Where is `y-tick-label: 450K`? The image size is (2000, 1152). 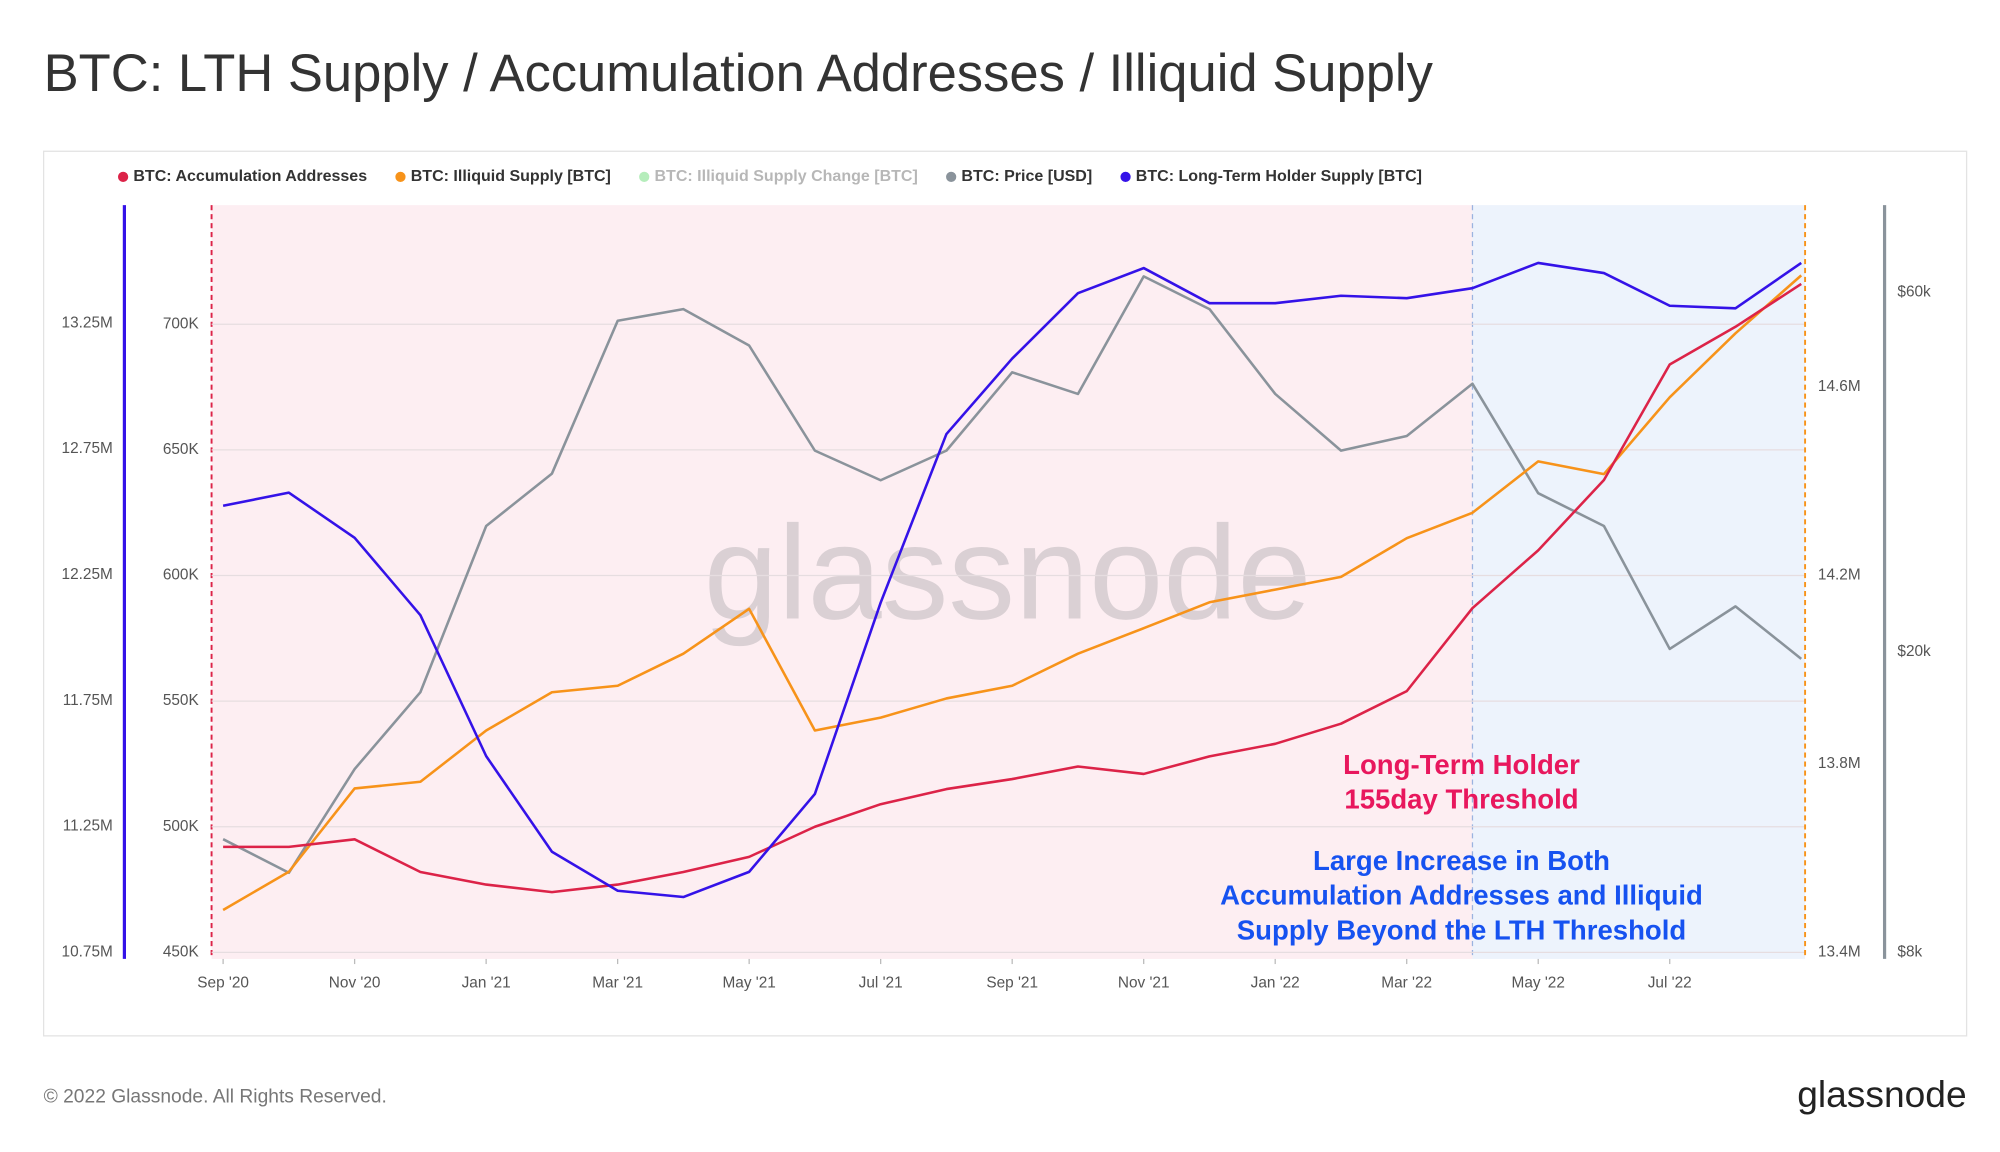
y-tick-label: 450K is located at coordinates (181, 951).